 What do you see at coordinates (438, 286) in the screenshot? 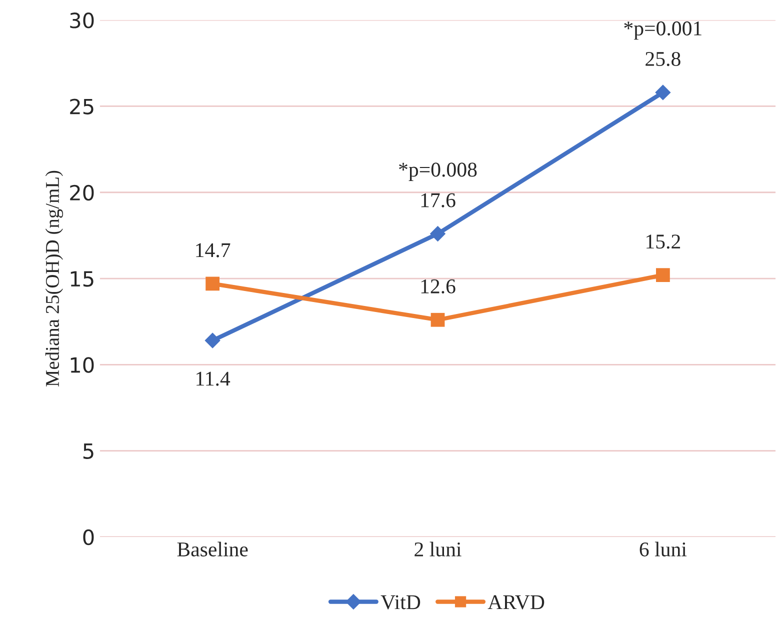
I see `data-label: 12.6` at bounding box center [438, 286].